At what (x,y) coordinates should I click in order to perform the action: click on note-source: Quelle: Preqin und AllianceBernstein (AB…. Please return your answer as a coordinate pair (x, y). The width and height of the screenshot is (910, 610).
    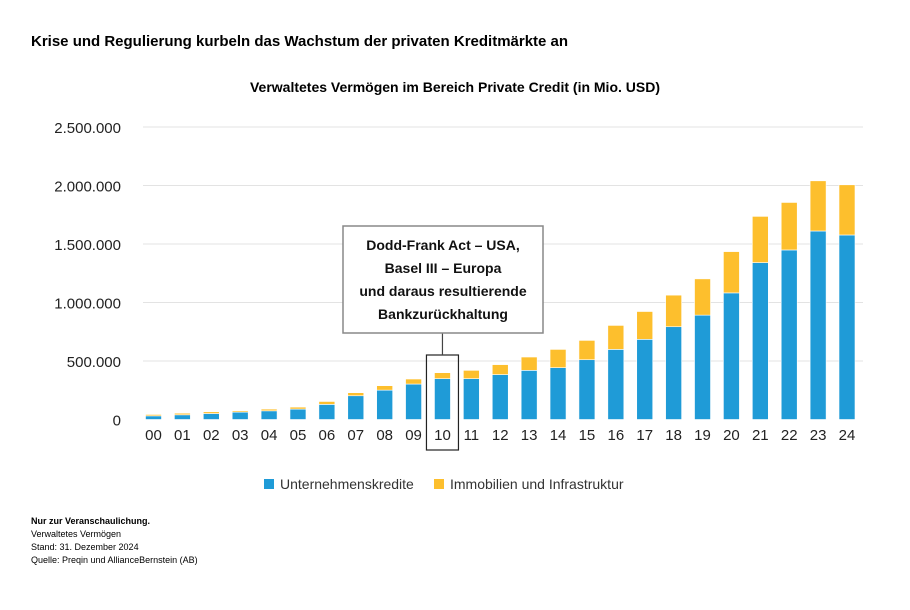
    Looking at the image, I should click on (114, 560).